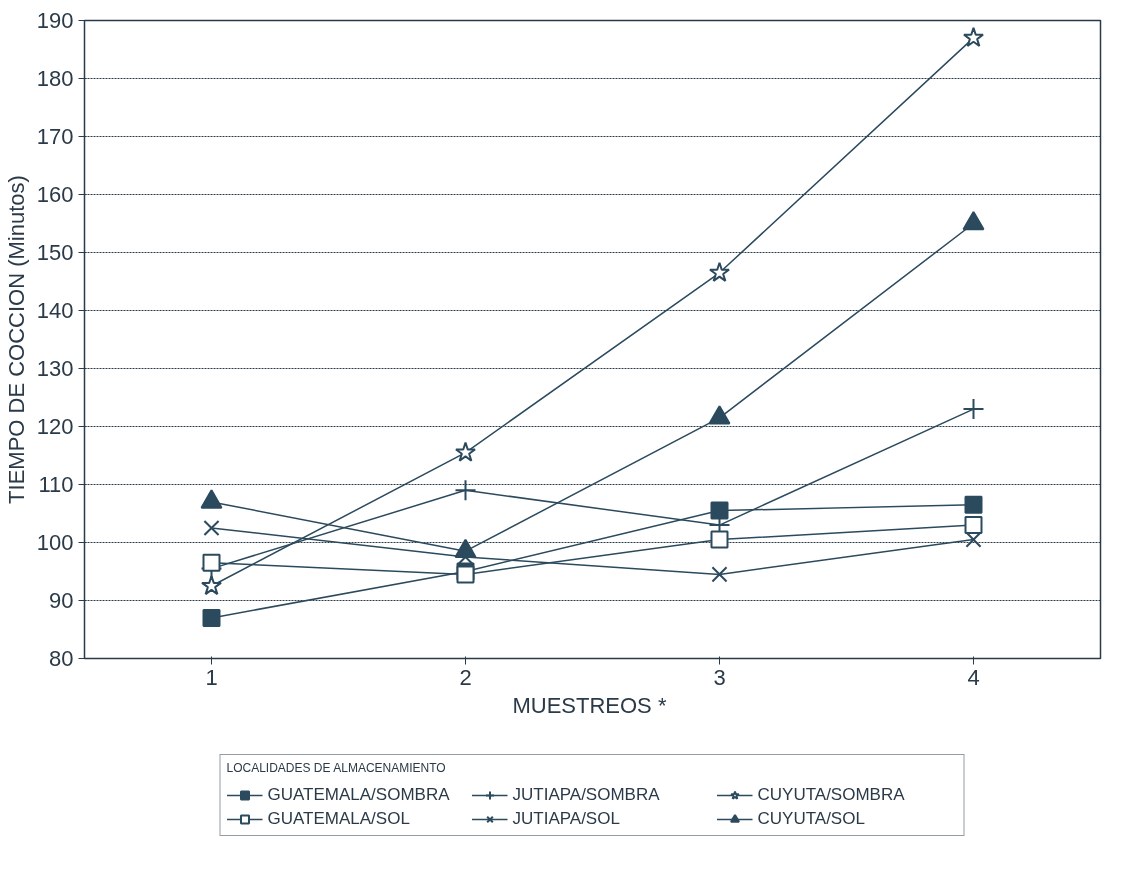  I want to click on y-tick-label: 140, so click(55, 310).